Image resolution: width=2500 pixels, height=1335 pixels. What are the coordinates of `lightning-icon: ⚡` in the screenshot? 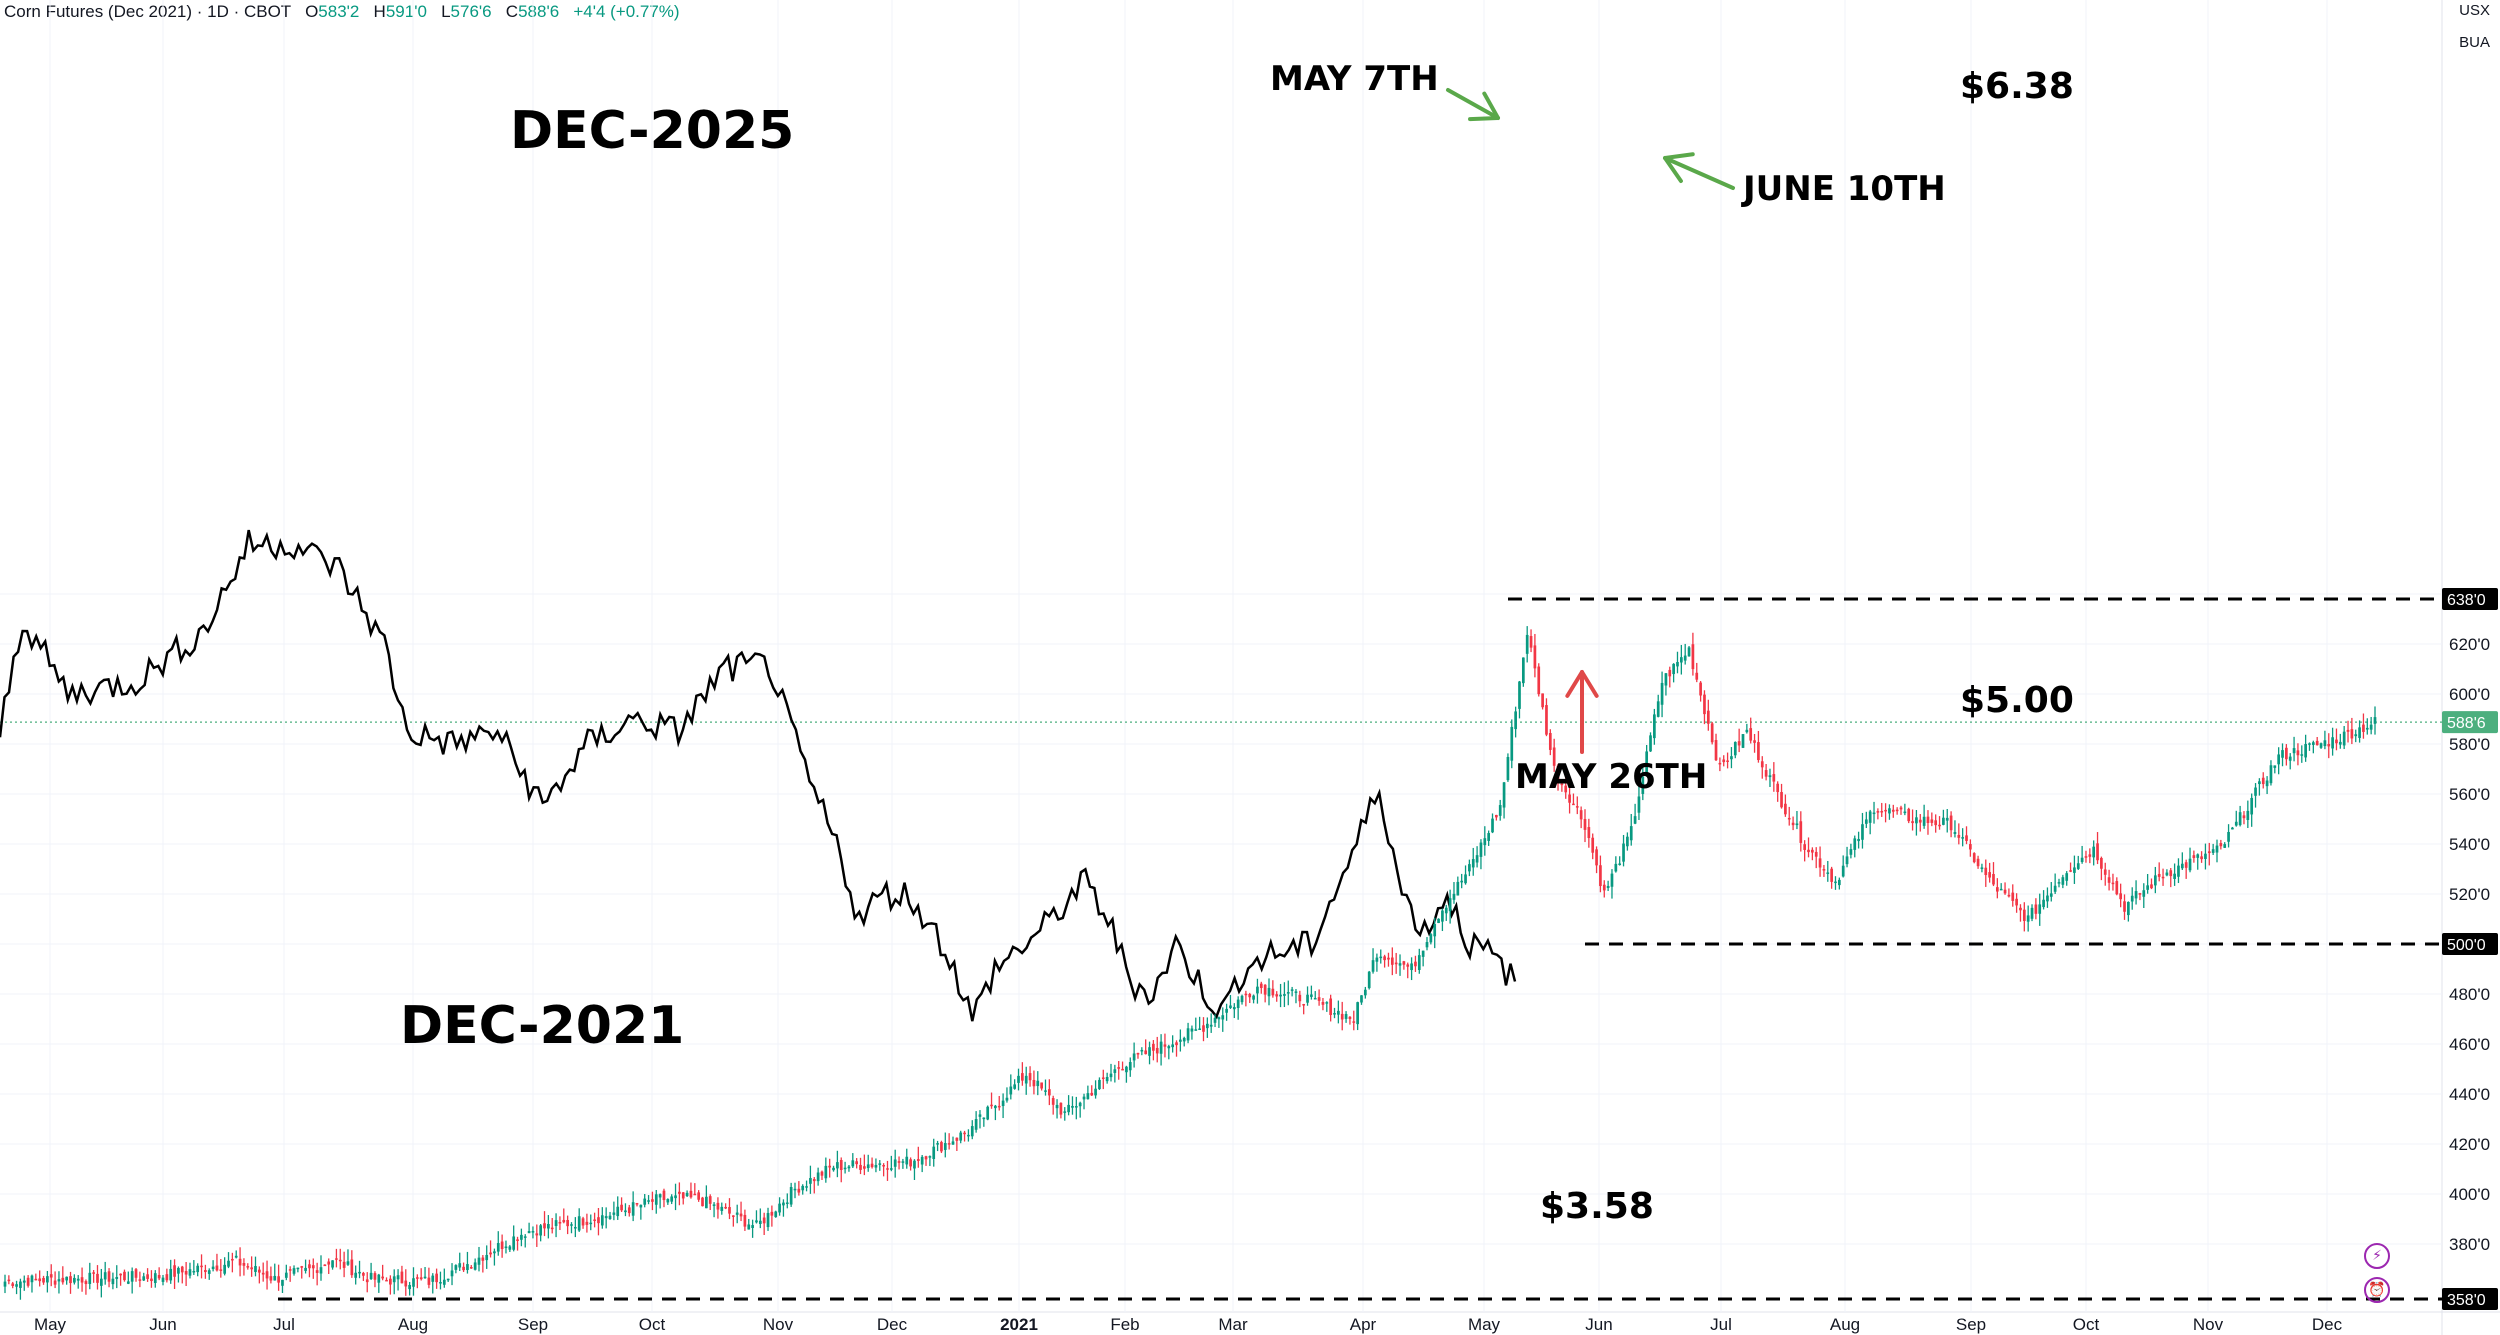 It's located at (2377, 1256).